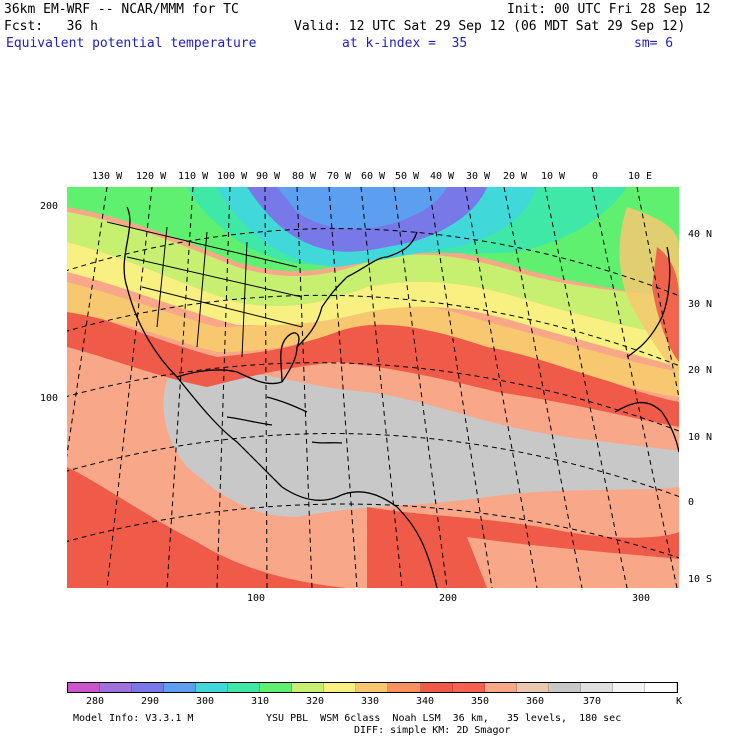 Image resolution: width=740 pixels, height=740 pixels. I want to click on colorbar, so click(372, 687).